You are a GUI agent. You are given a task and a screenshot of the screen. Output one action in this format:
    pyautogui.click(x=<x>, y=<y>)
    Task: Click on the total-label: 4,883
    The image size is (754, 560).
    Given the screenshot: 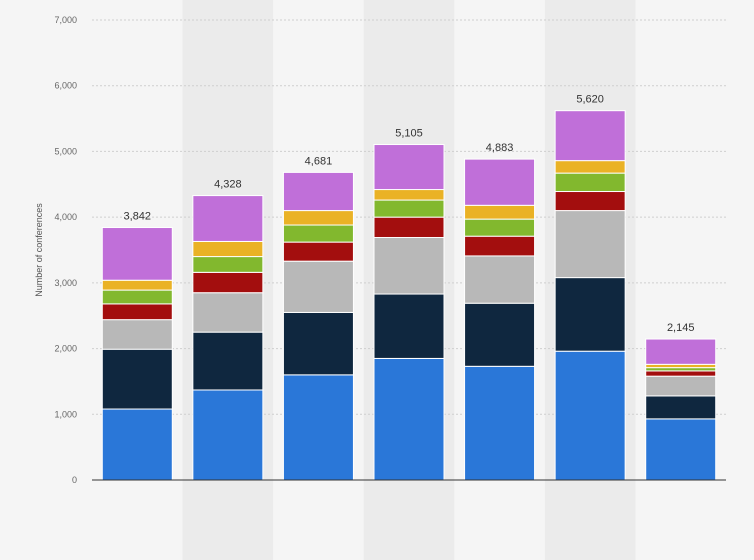 What is the action you would take?
    pyautogui.click(x=500, y=148)
    